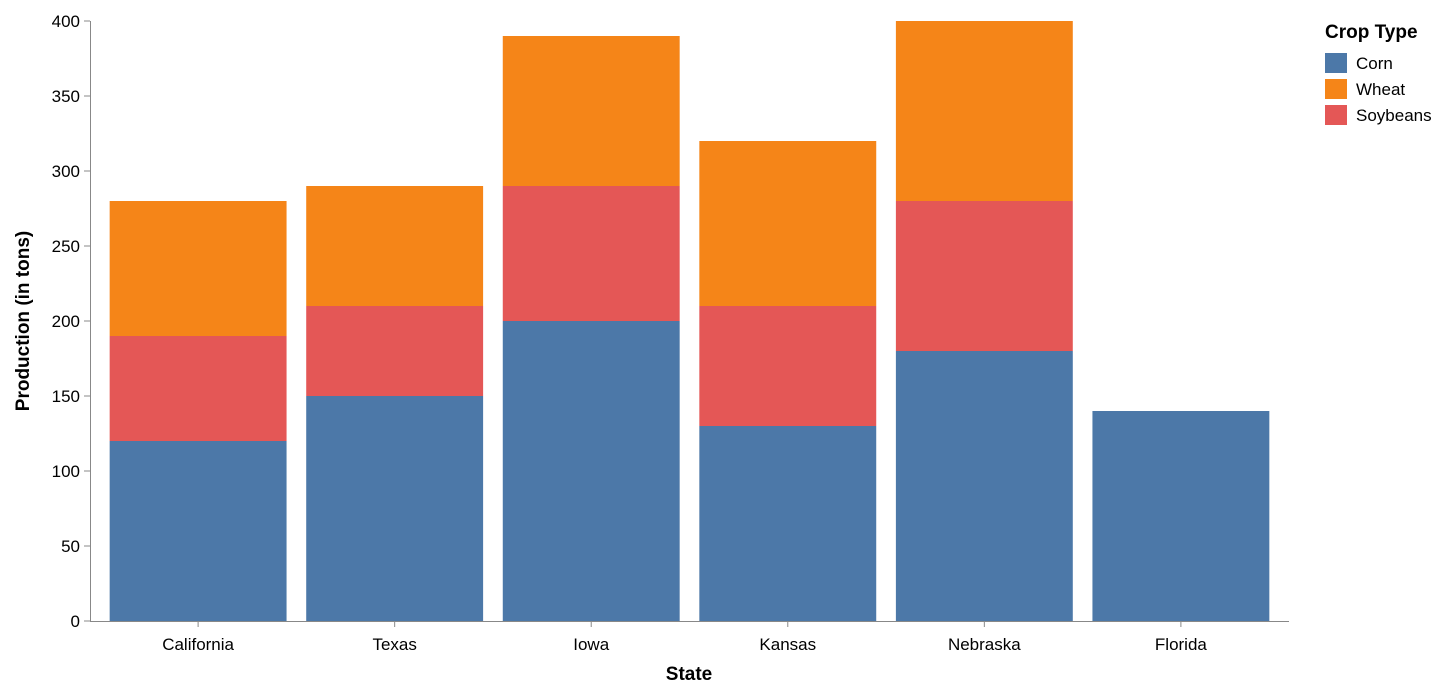 The image size is (1456, 694). I want to click on x-tick-label: Nebraska, so click(984, 644).